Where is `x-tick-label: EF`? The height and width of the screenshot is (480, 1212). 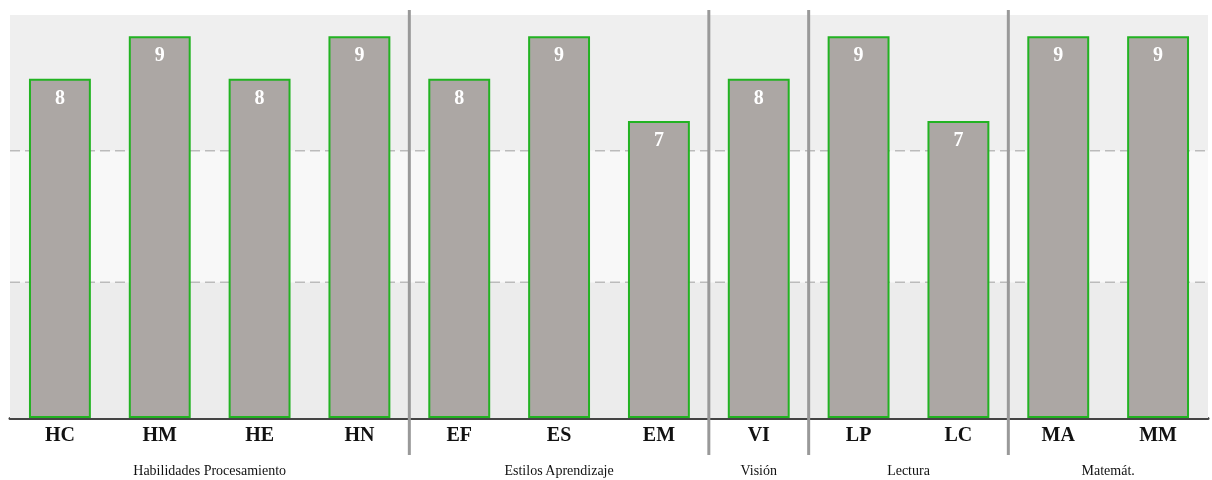
x-tick-label: EF is located at coordinates (459, 434).